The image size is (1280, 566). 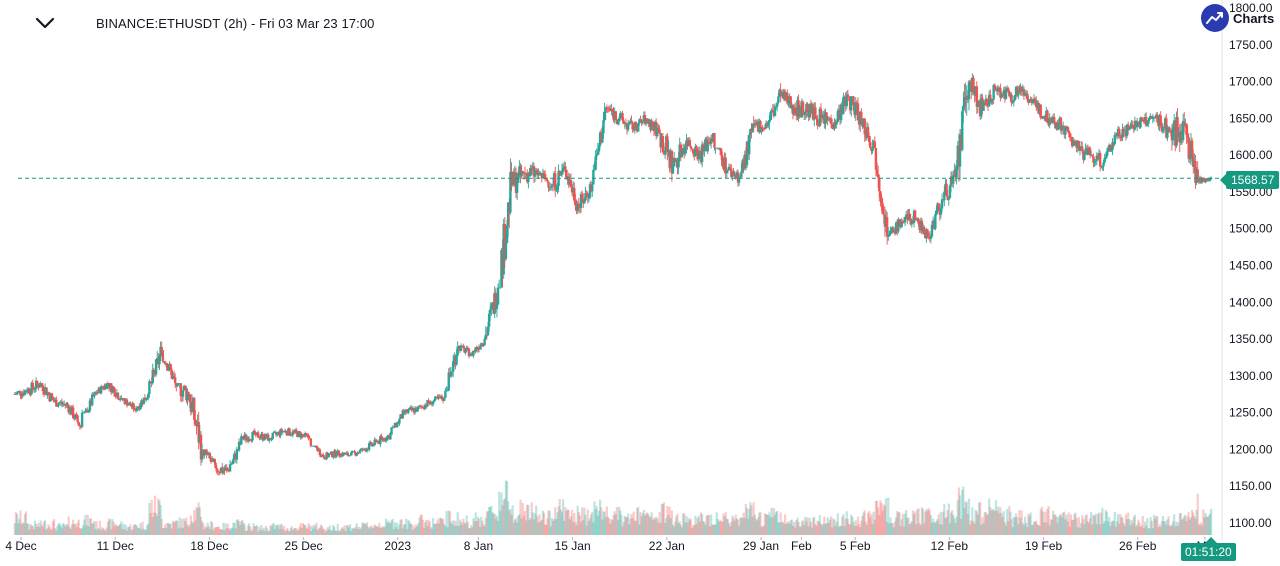 What do you see at coordinates (45, 23) in the screenshot?
I see `chevron-down-icon` at bounding box center [45, 23].